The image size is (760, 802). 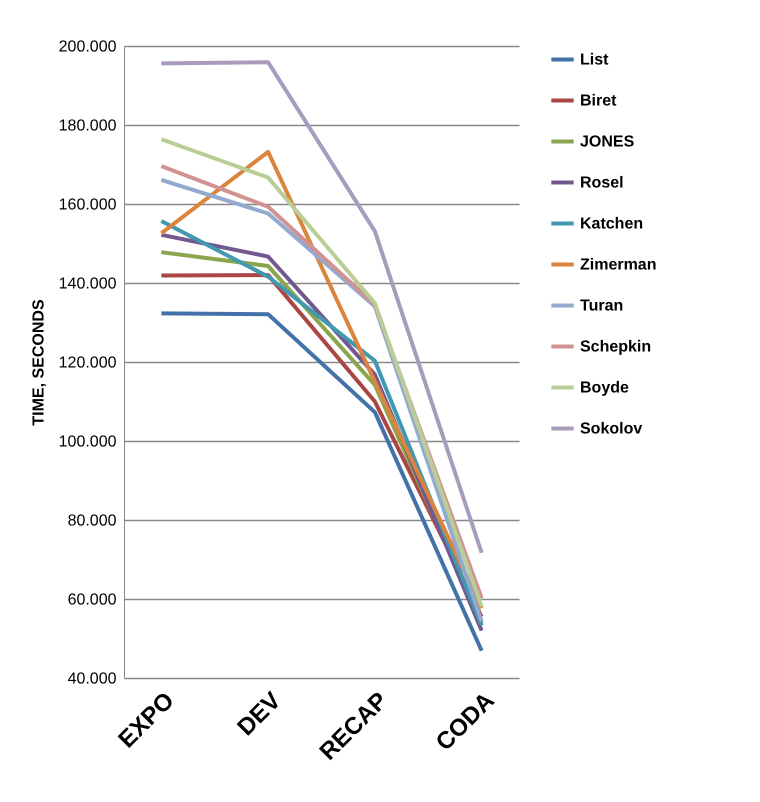 I want to click on legend-label: JONES, so click(x=607, y=142).